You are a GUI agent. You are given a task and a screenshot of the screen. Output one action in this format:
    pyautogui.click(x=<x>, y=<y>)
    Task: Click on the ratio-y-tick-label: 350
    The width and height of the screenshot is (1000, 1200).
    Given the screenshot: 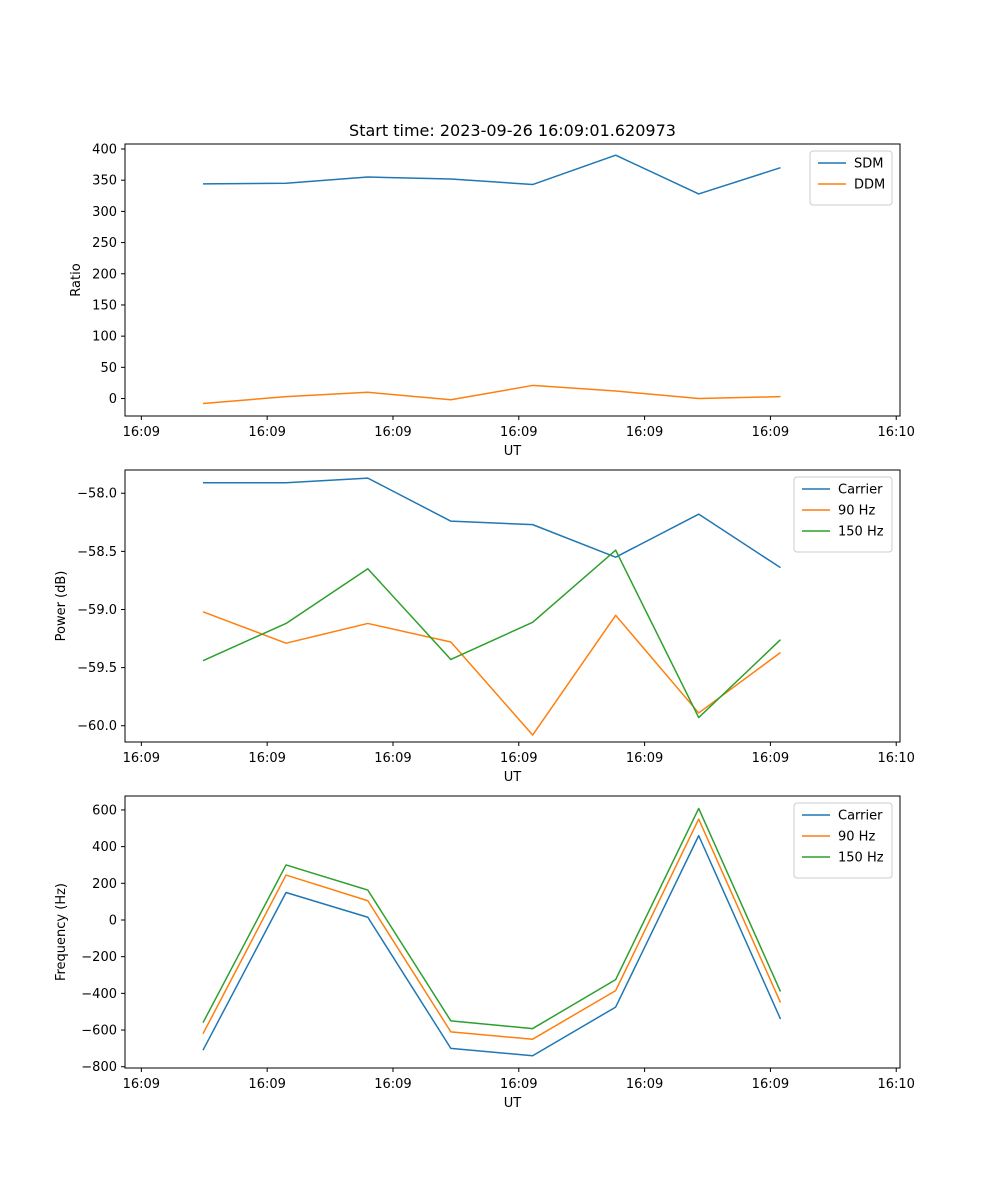 What is the action you would take?
    pyautogui.click(x=104, y=181)
    